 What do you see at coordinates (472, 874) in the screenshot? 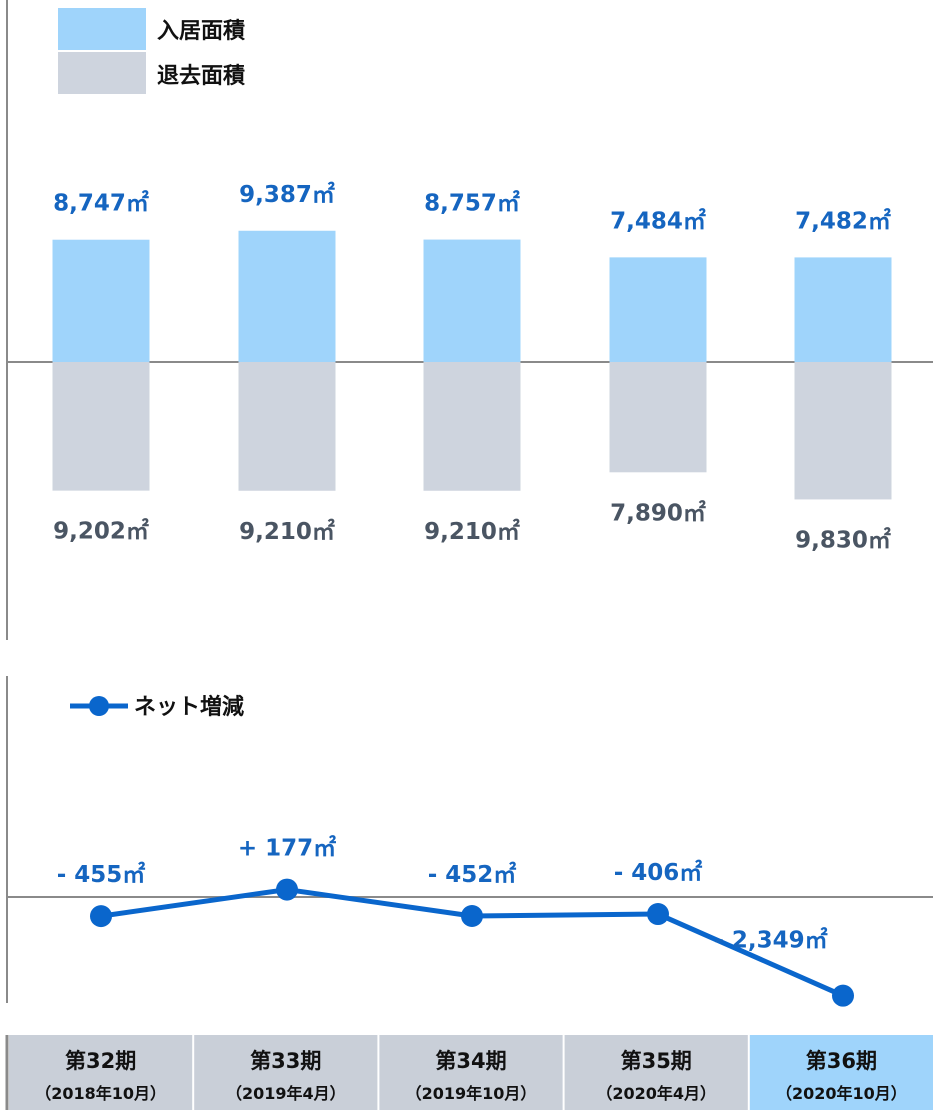
I see `data-label-net: - 452㎡` at bounding box center [472, 874].